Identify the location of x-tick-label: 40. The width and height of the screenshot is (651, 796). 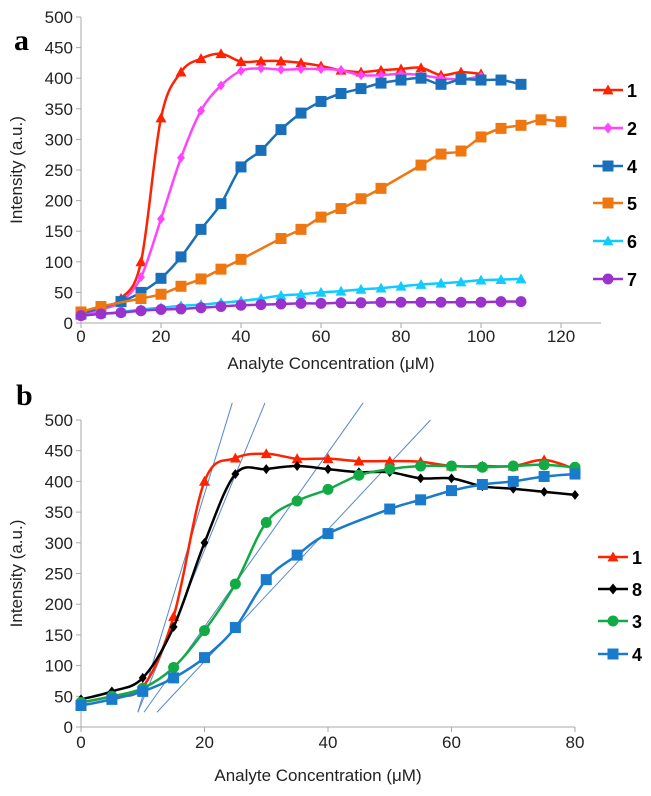
(328, 742).